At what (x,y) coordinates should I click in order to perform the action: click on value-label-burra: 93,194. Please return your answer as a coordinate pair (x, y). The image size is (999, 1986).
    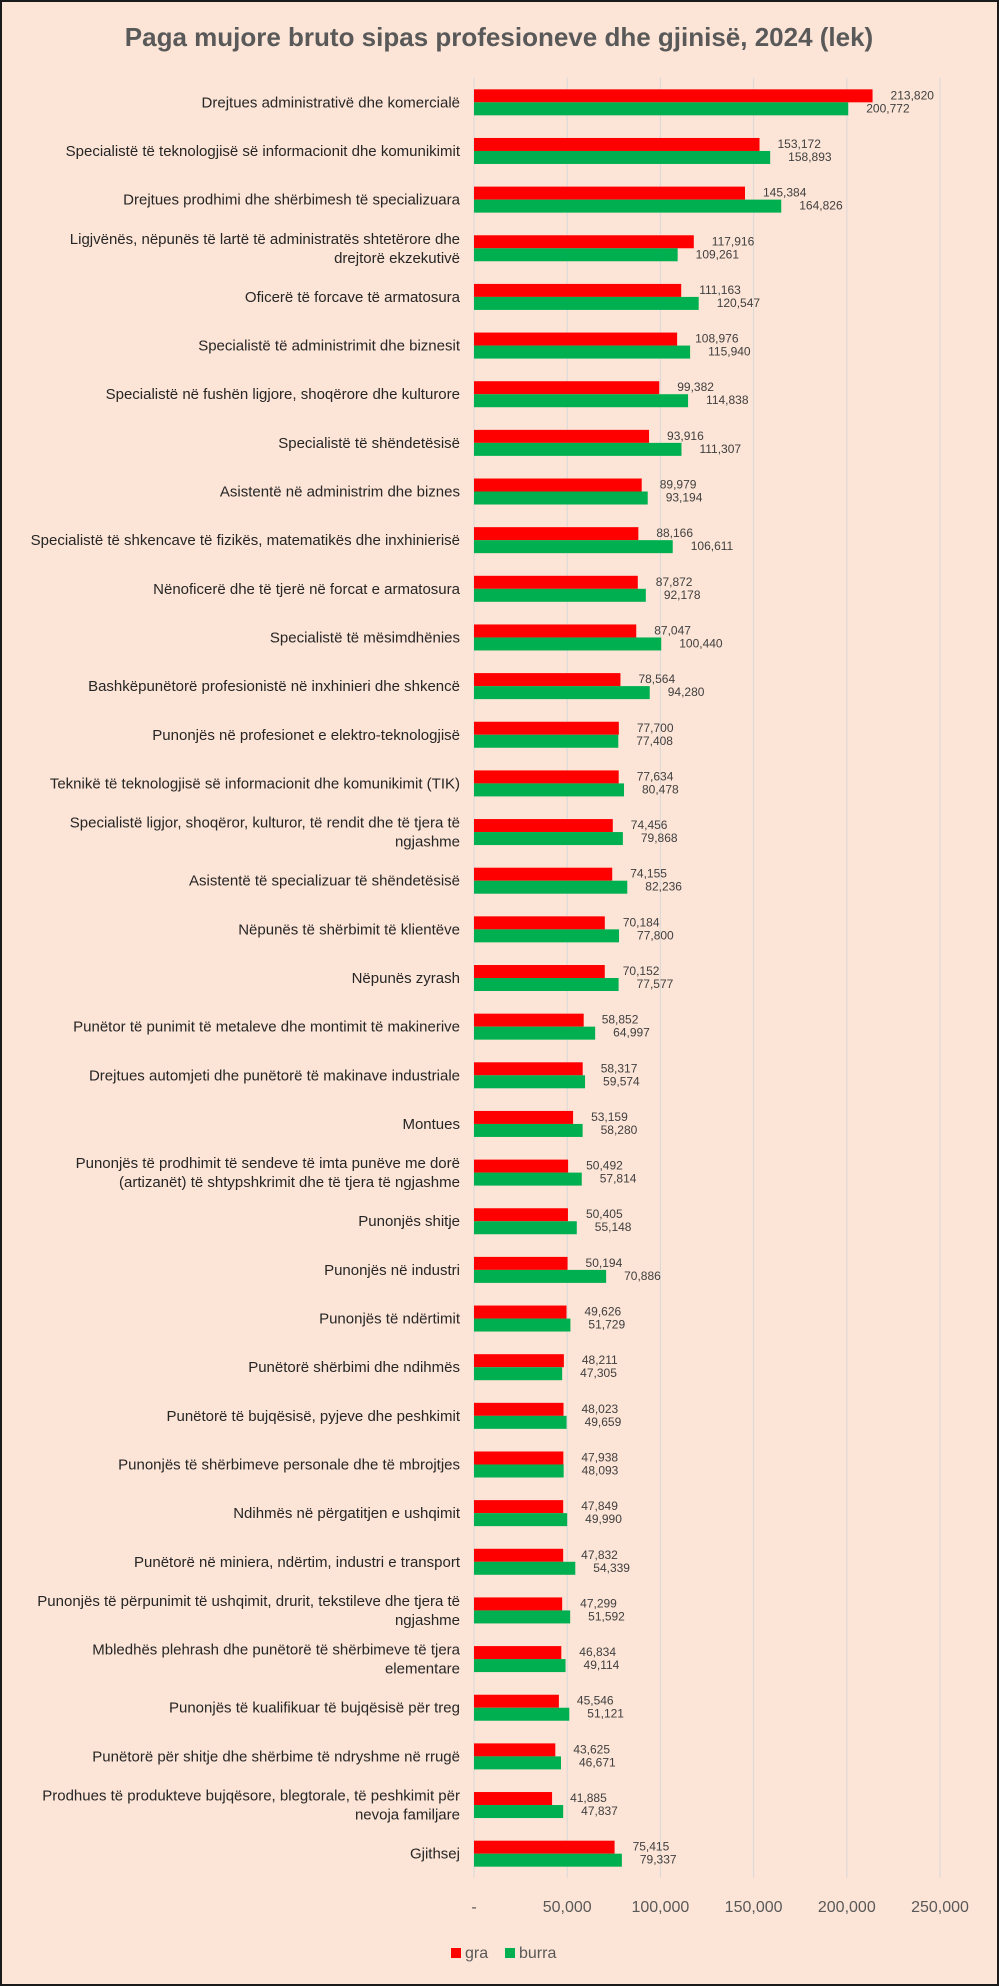
    Looking at the image, I should click on (684, 498).